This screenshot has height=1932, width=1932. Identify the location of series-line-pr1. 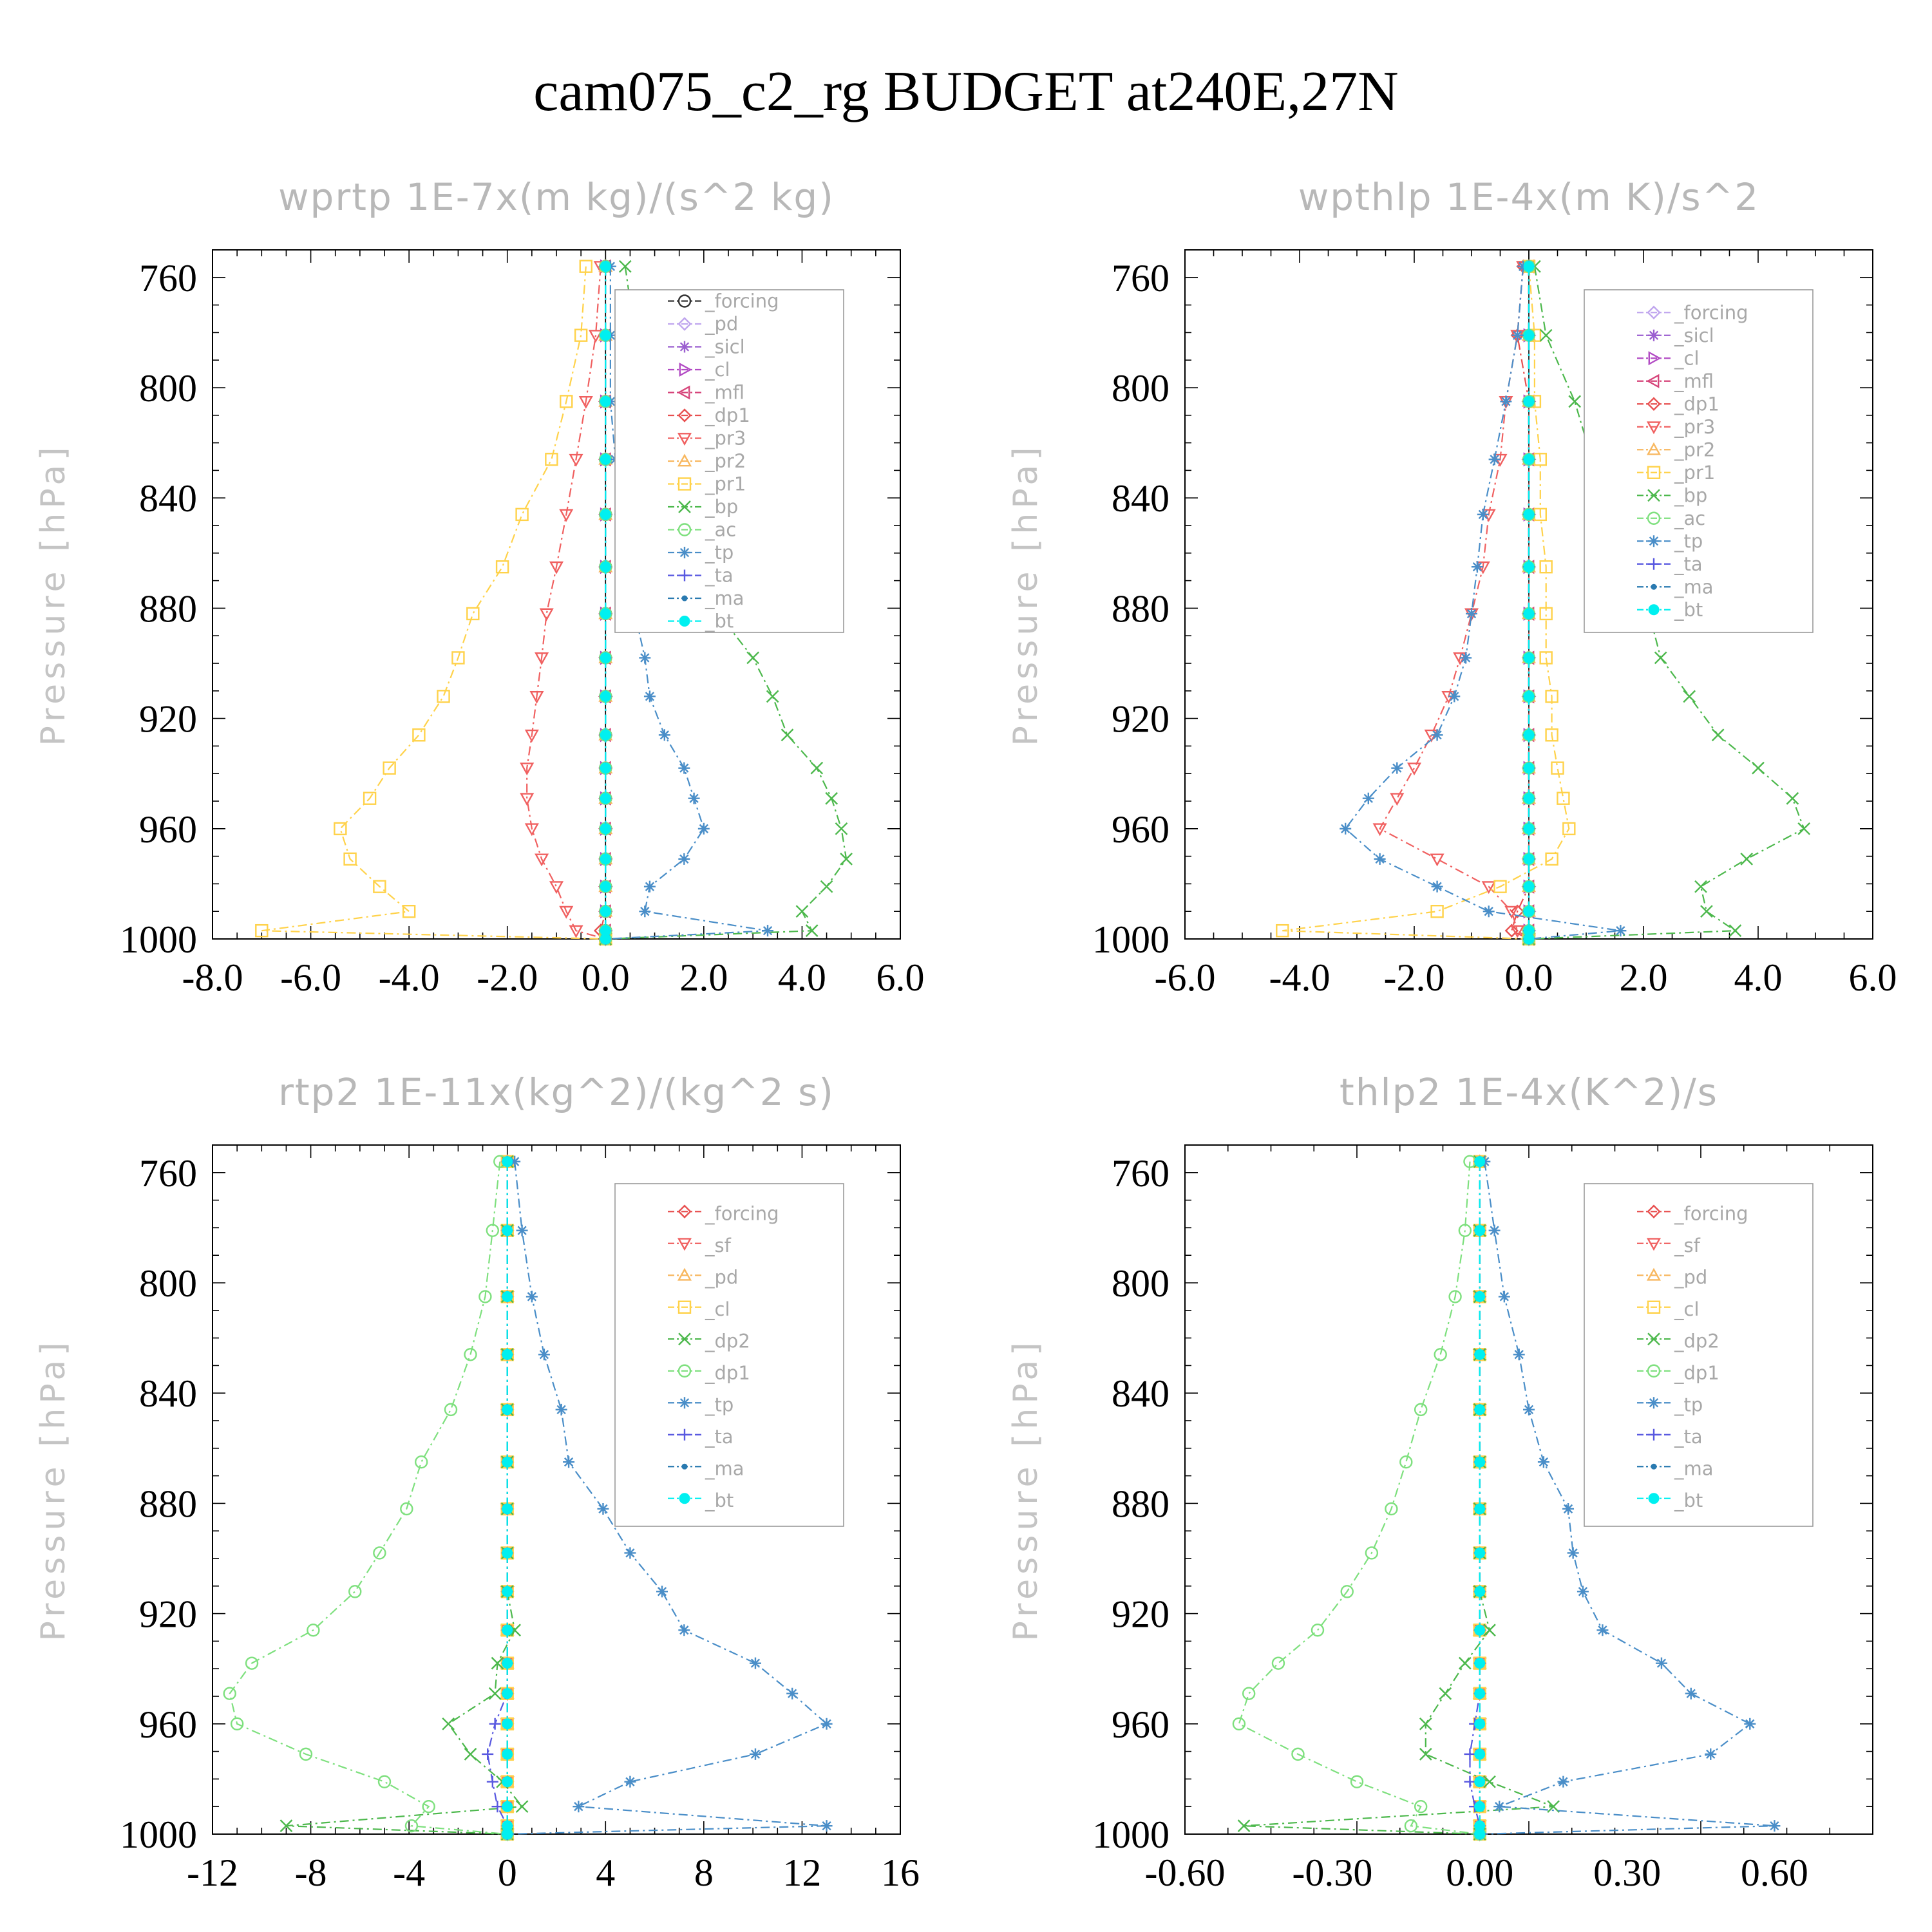
(433, 603).